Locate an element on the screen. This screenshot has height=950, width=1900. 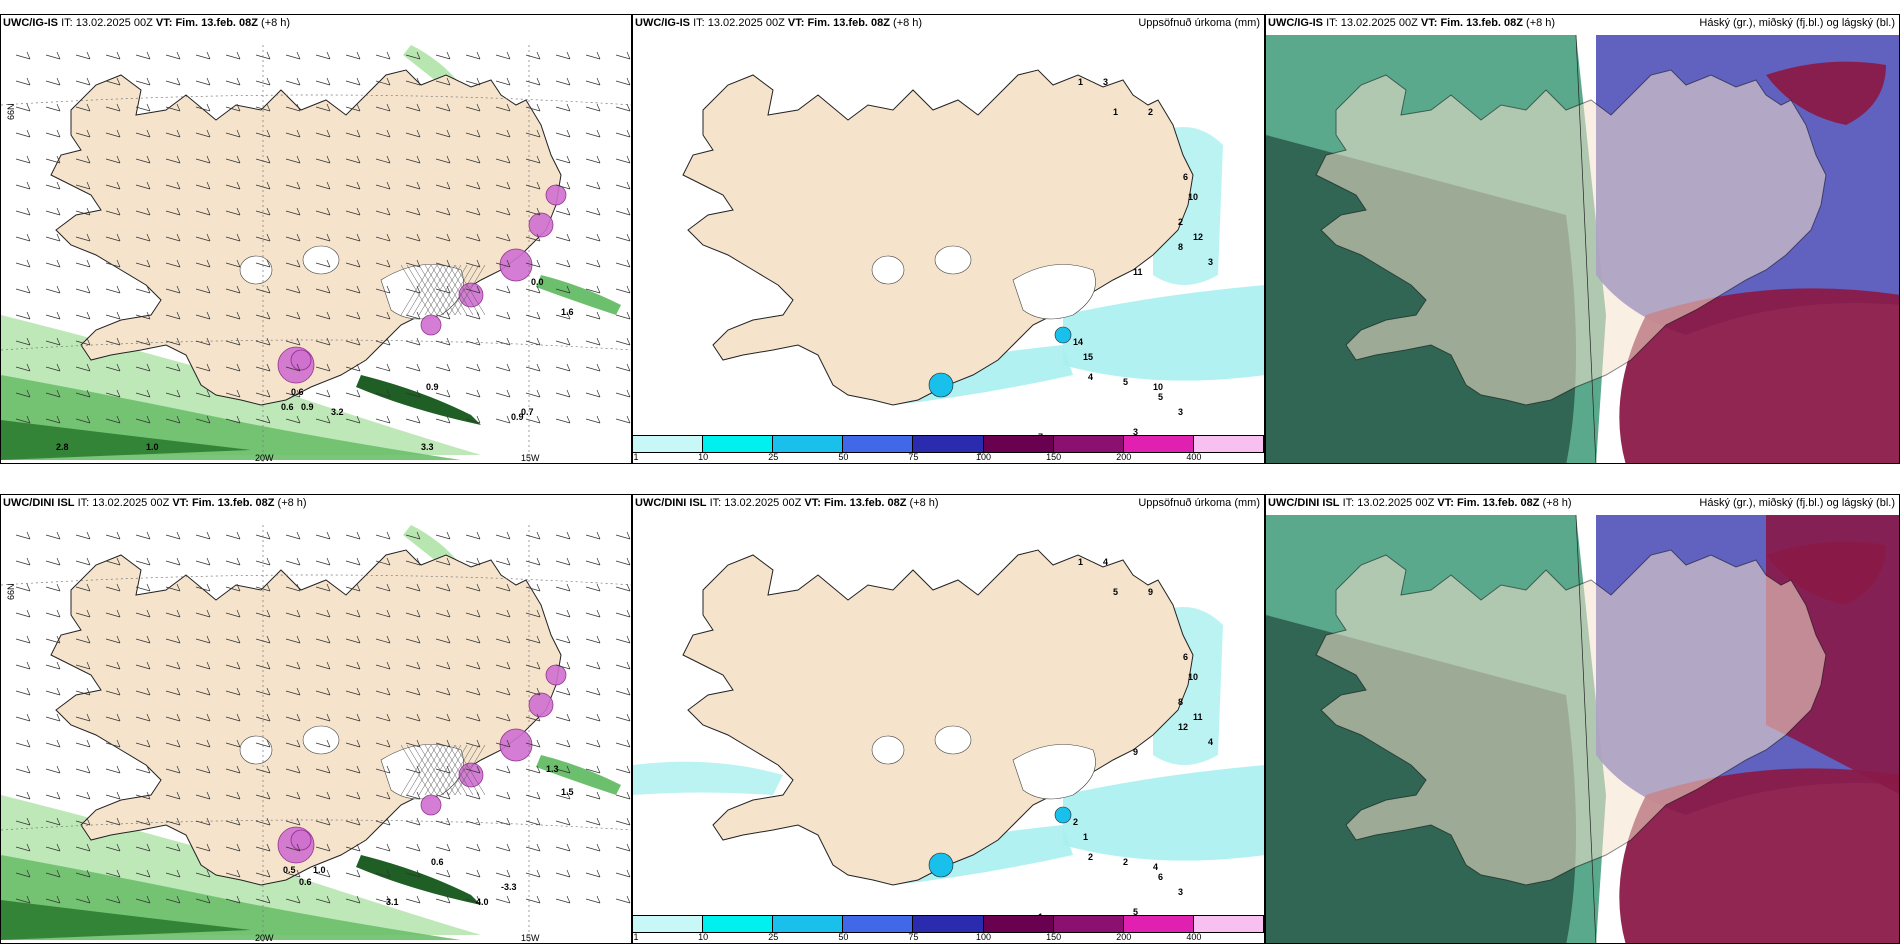
colorbar-tick-label: 200 is located at coordinates (1124, 937).